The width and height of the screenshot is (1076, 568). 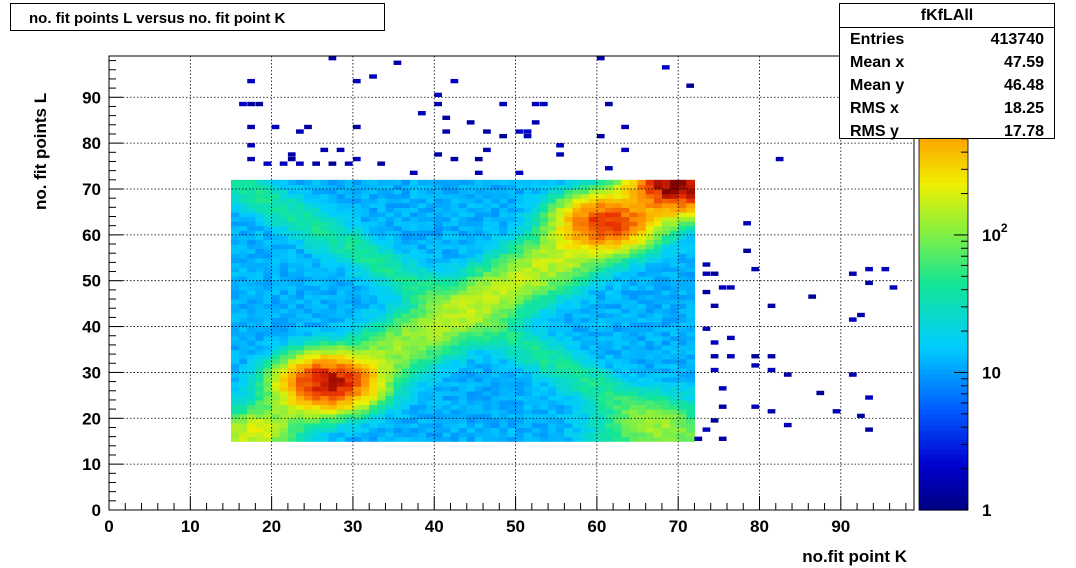 What do you see at coordinates (877, 62) in the screenshot?
I see `stats-label: Mean x` at bounding box center [877, 62].